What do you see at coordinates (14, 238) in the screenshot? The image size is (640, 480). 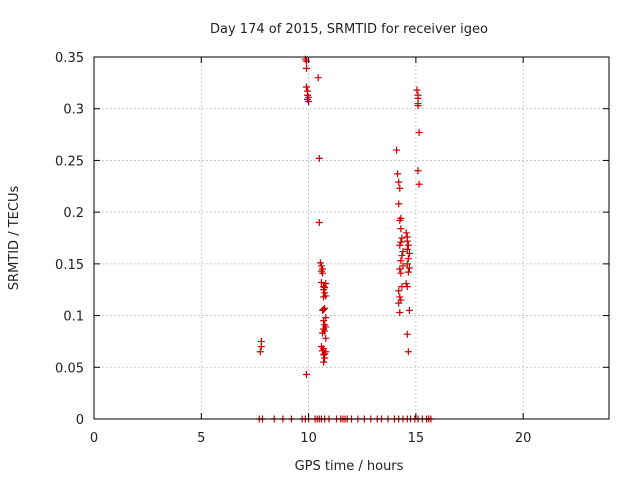 I see `y-axis-label: SRMTID / TECUs` at bounding box center [14, 238].